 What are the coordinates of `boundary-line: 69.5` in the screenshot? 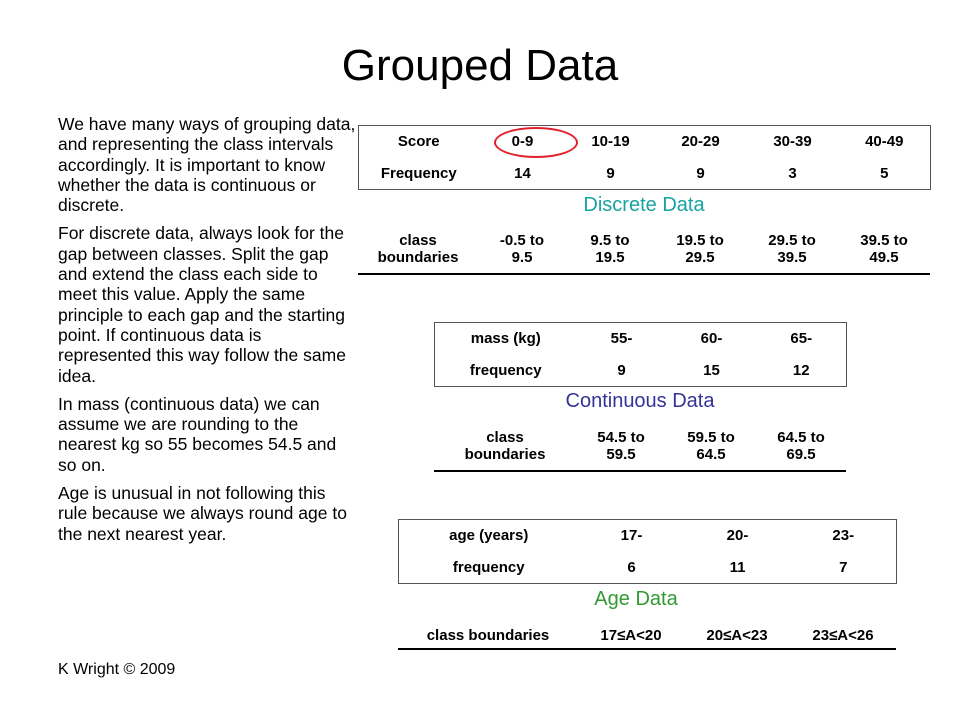 It's located at (801, 454).